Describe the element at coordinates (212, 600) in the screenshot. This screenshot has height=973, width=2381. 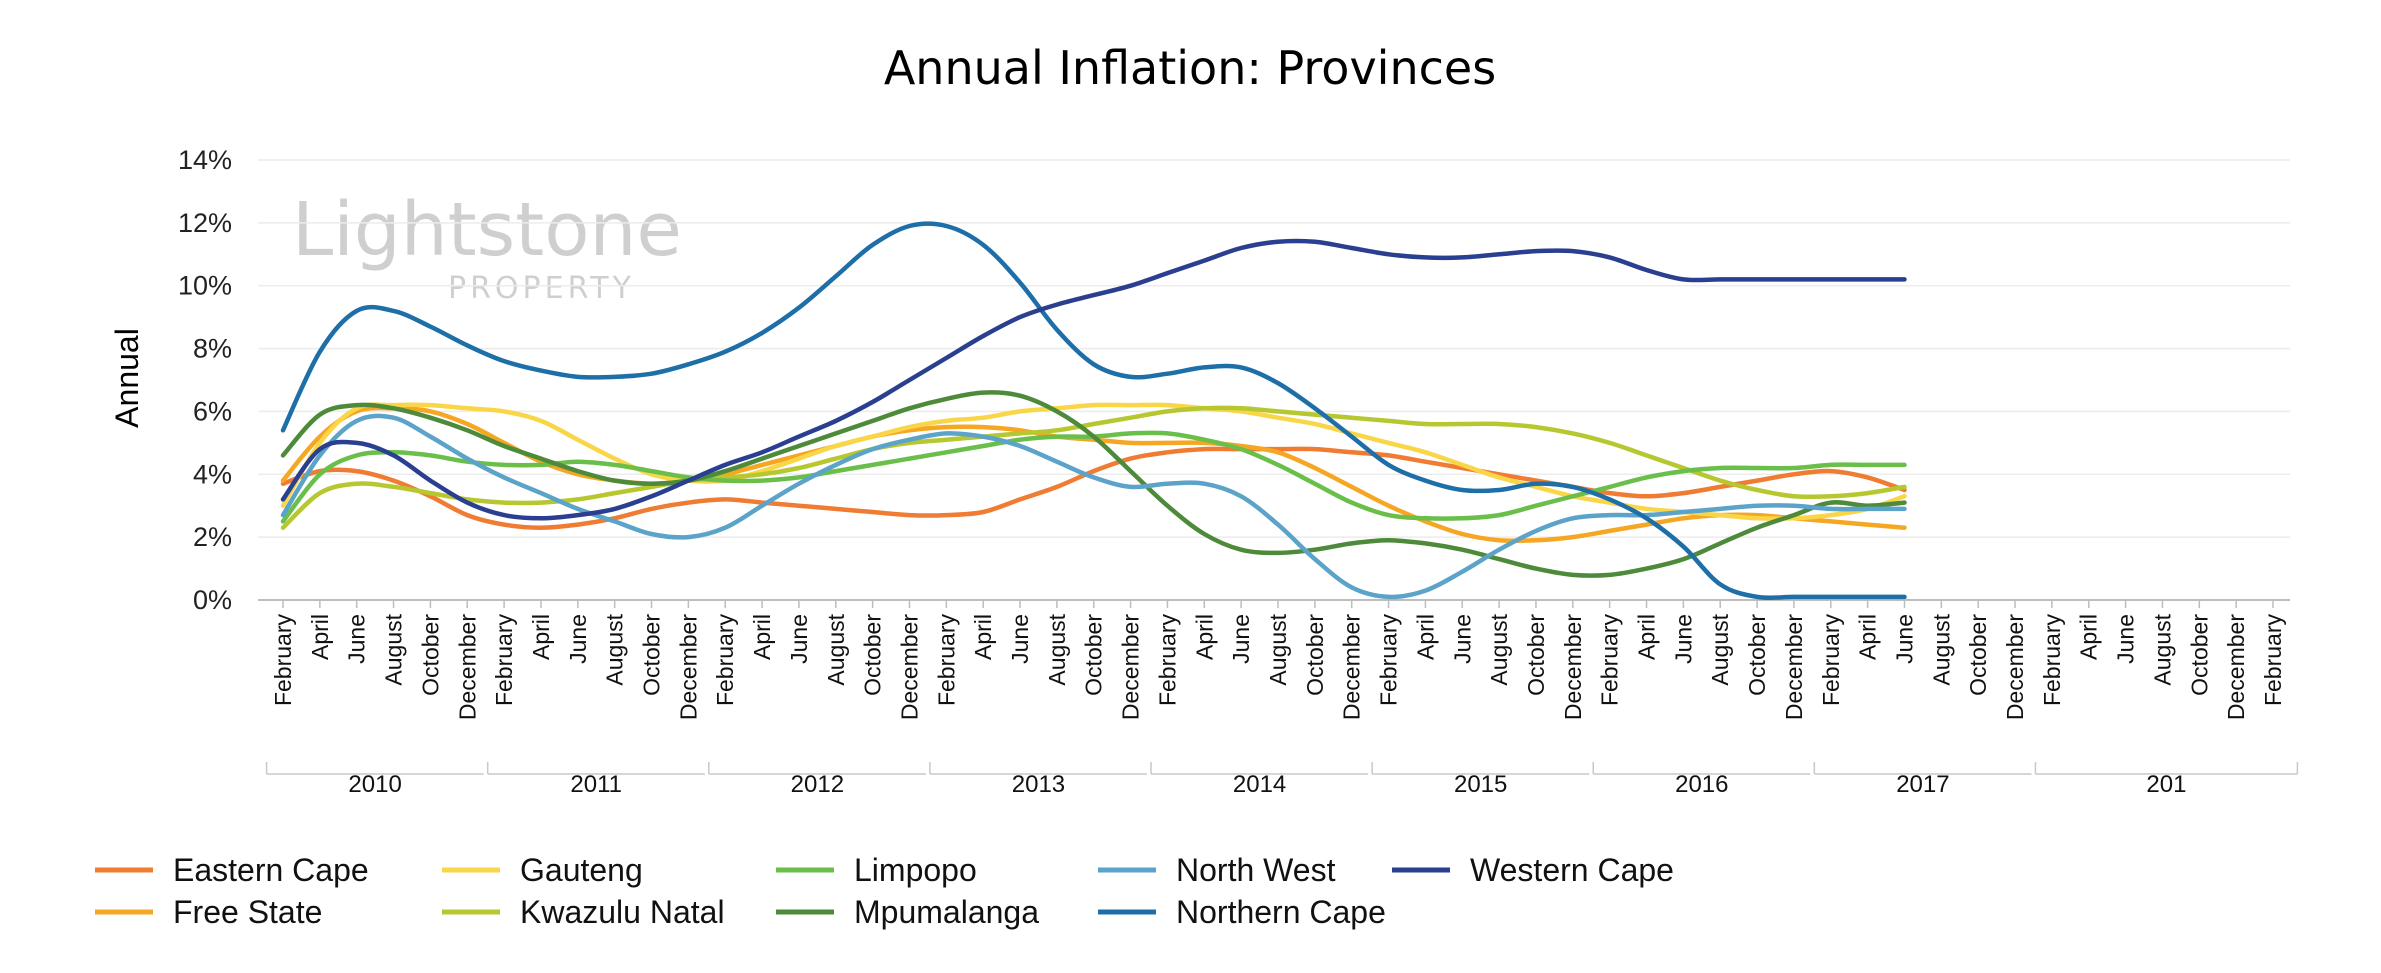
I see `y-tick-label: 0%` at that location.